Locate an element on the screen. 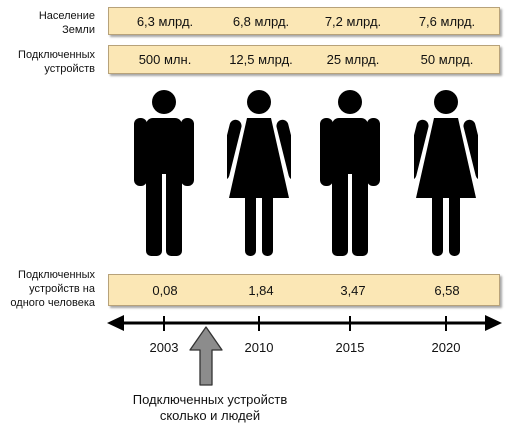  per-person-value: 6,58 is located at coordinates (447, 290).